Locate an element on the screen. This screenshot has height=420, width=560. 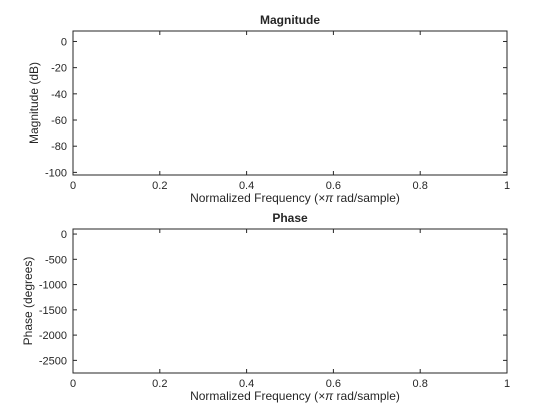
phase-title: Phase is located at coordinates (290, 218).